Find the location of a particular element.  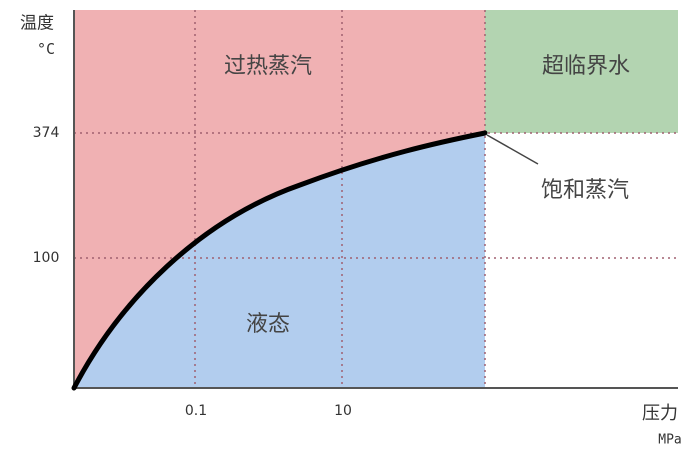

x-axis-label: 压力 is located at coordinates (660, 413).